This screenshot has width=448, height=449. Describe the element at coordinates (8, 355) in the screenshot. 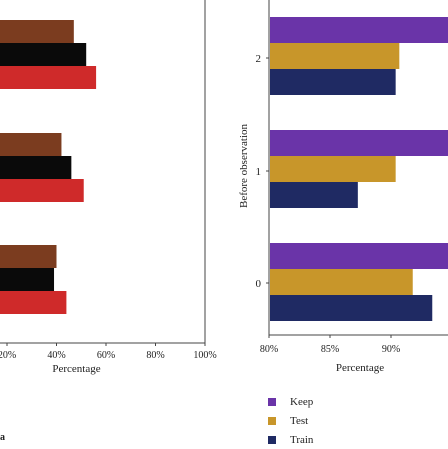

I see `left-x-tick-label: 20%` at that location.